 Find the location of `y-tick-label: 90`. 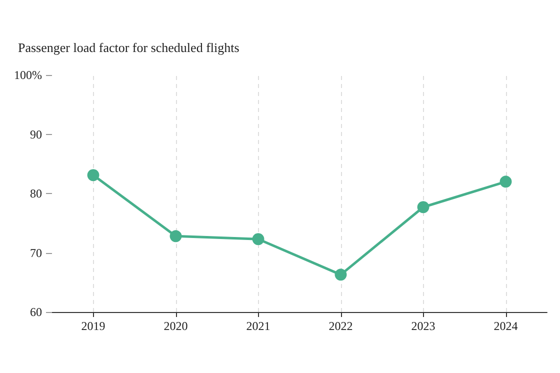

y-tick-label: 90 is located at coordinates (36, 134).